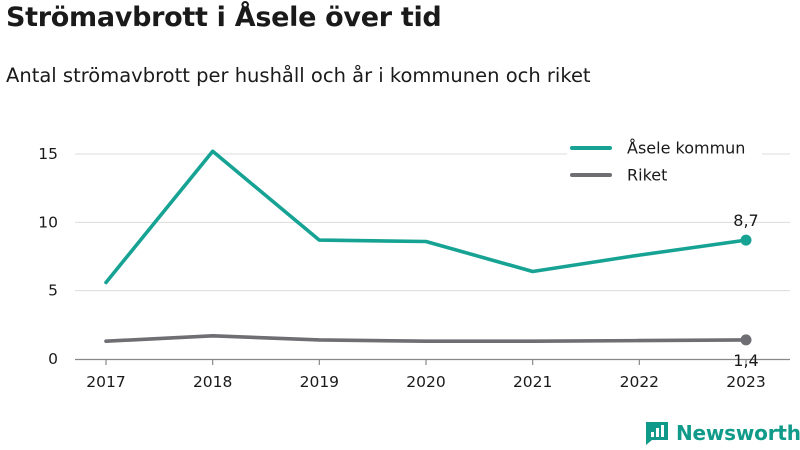 The width and height of the screenshot is (800, 450). I want to click on chart-title: Strömavbrott i Åsele över tid, so click(224, 17).